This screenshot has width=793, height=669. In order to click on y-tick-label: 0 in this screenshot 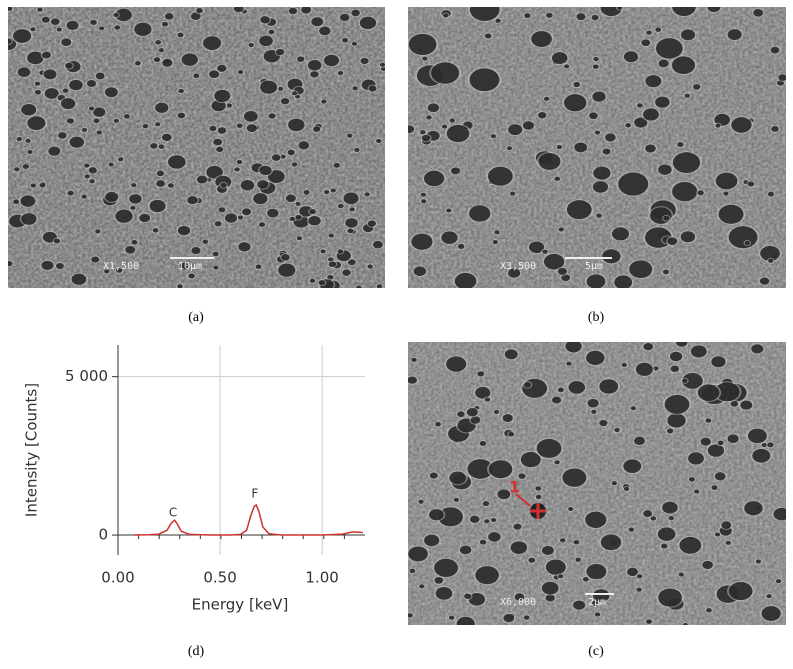, I will do `click(103, 535)`.